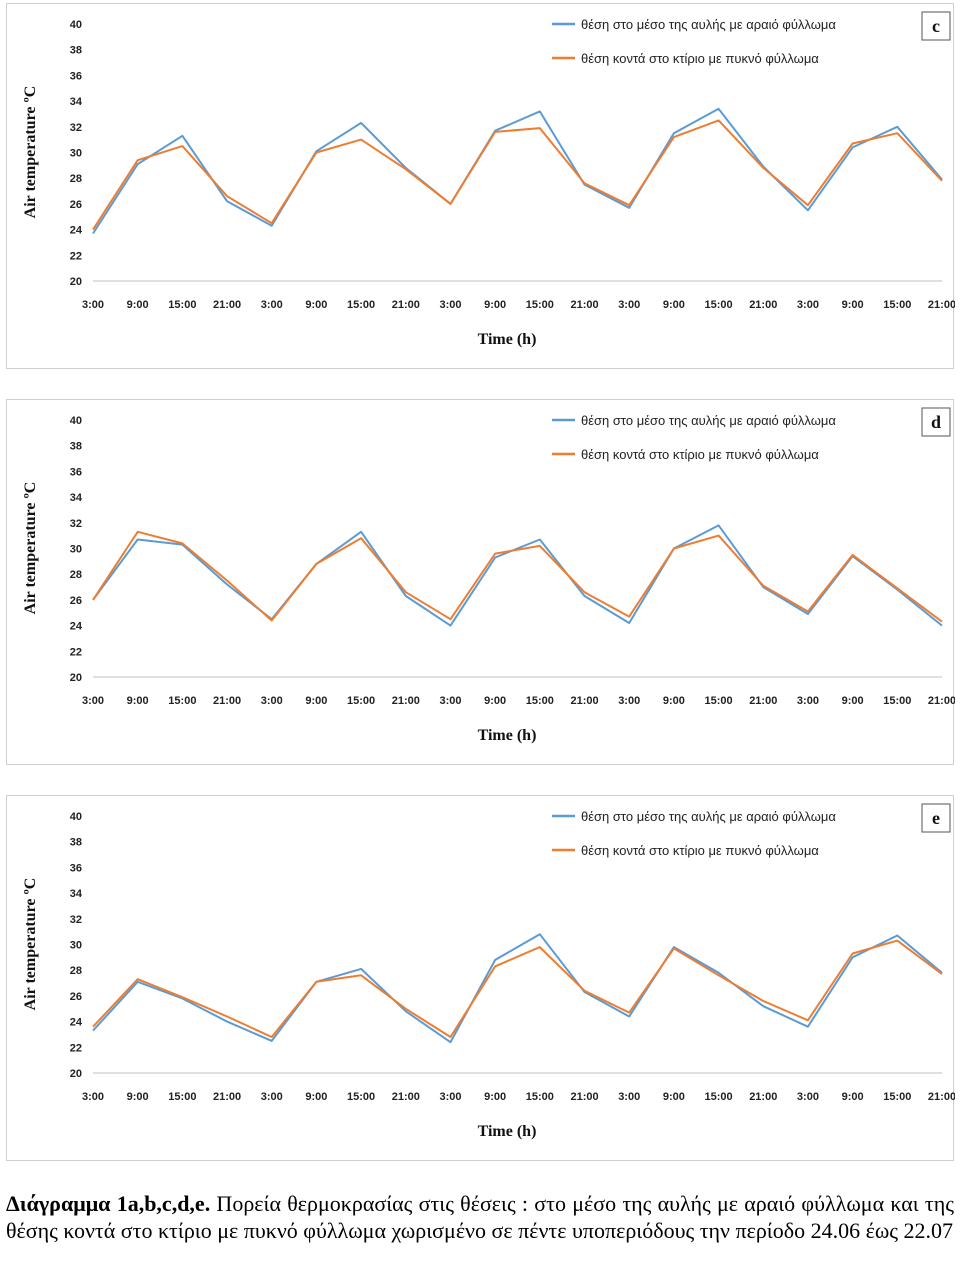 This screenshot has width=960, height=1286. Describe the element at coordinates (108, 1203) in the screenshot. I see `caption-bold: Διάγραμμα 1a,b,c,d,e.` at that location.